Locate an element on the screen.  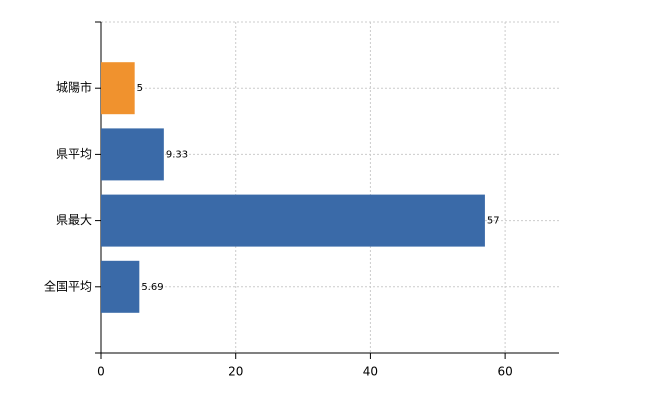
y-tick-label: 県平均 is located at coordinates (74, 154).